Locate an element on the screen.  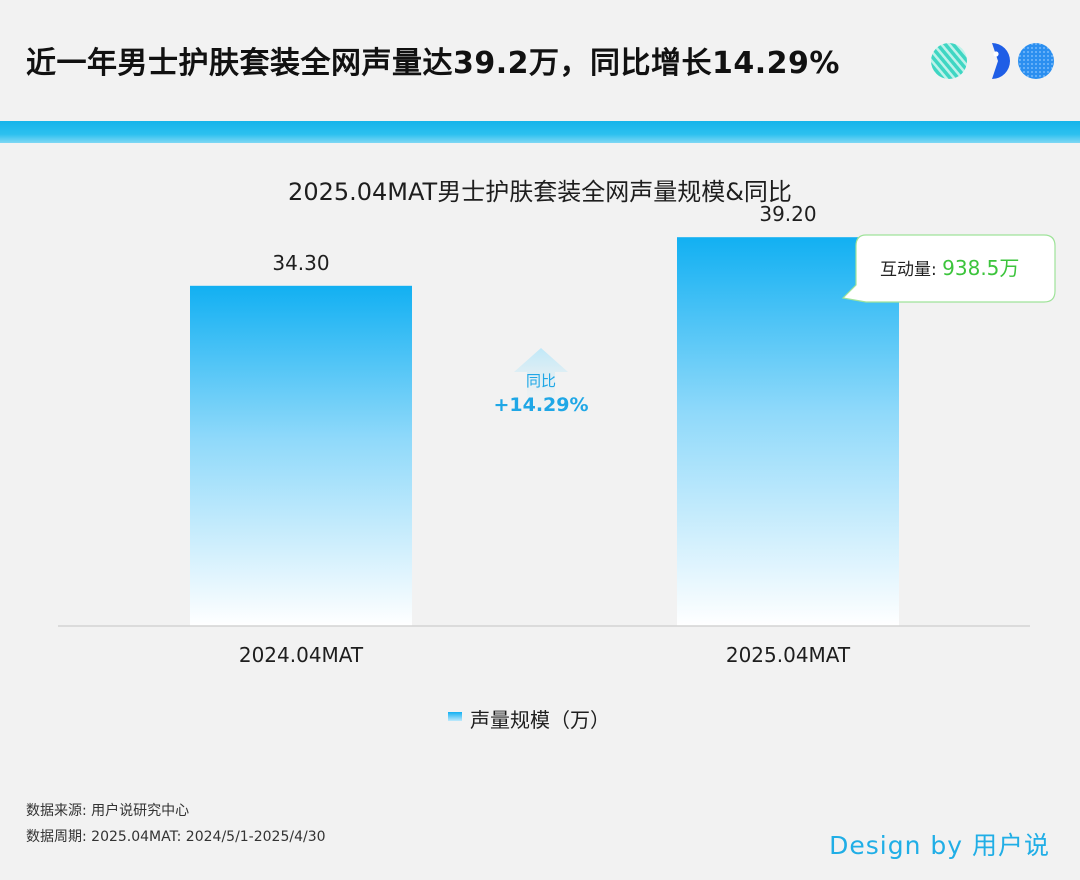
data-label: 39.20 is located at coordinates (787, 214).